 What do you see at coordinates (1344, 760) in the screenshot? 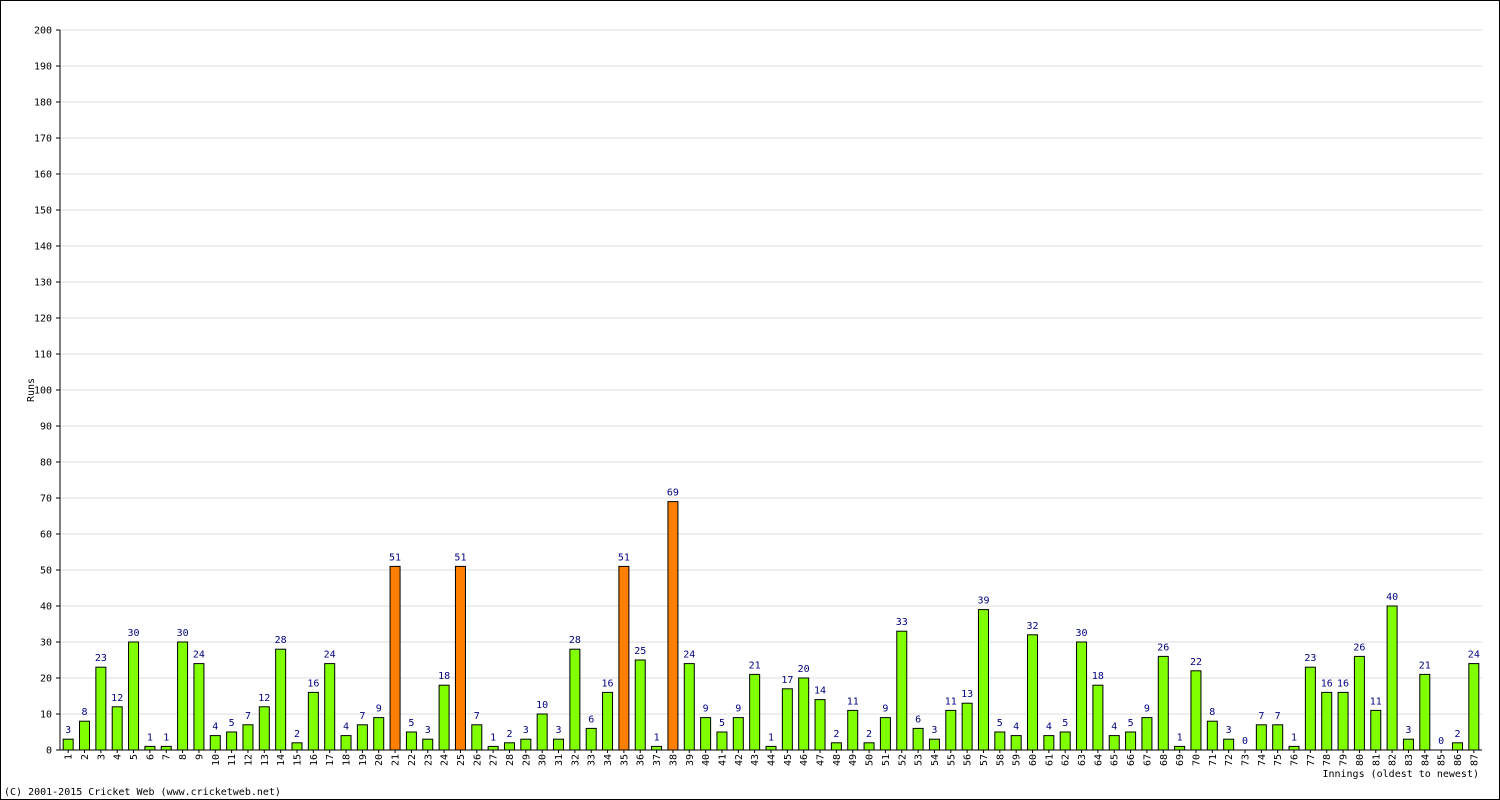
I see `x-tick-label: 79` at bounding box center [1344, 760].